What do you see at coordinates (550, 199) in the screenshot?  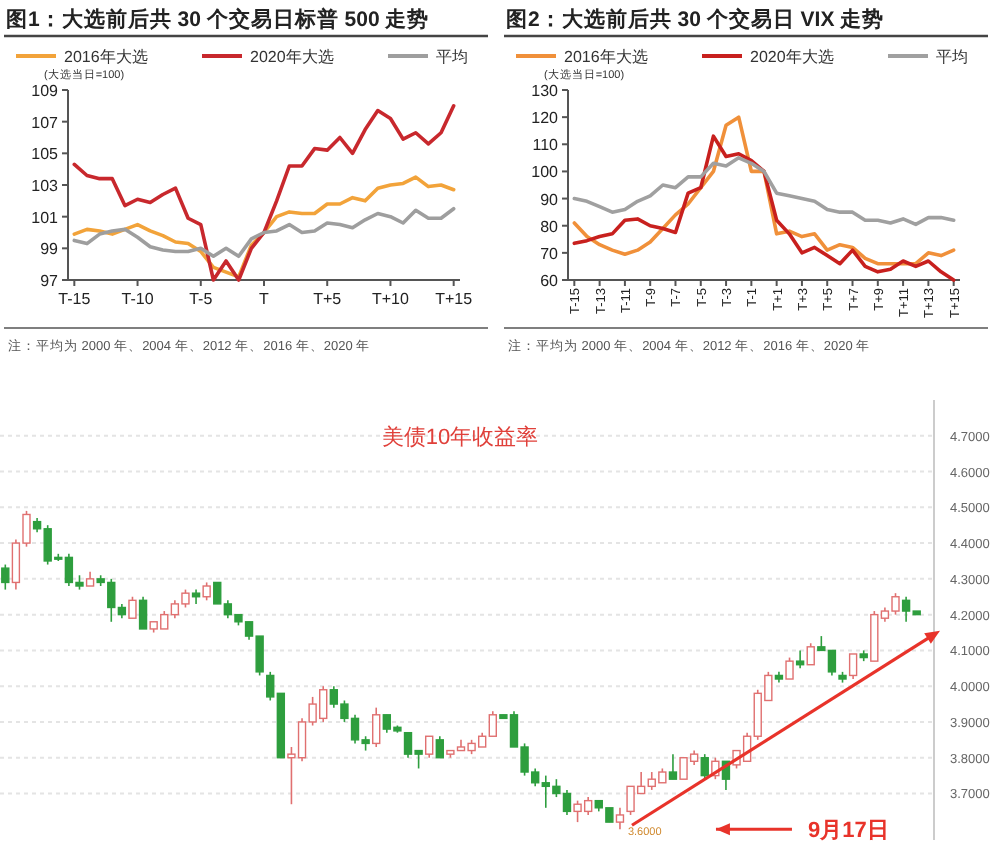 I see `y-tick-label: 90` at bounding box center [550, 199].